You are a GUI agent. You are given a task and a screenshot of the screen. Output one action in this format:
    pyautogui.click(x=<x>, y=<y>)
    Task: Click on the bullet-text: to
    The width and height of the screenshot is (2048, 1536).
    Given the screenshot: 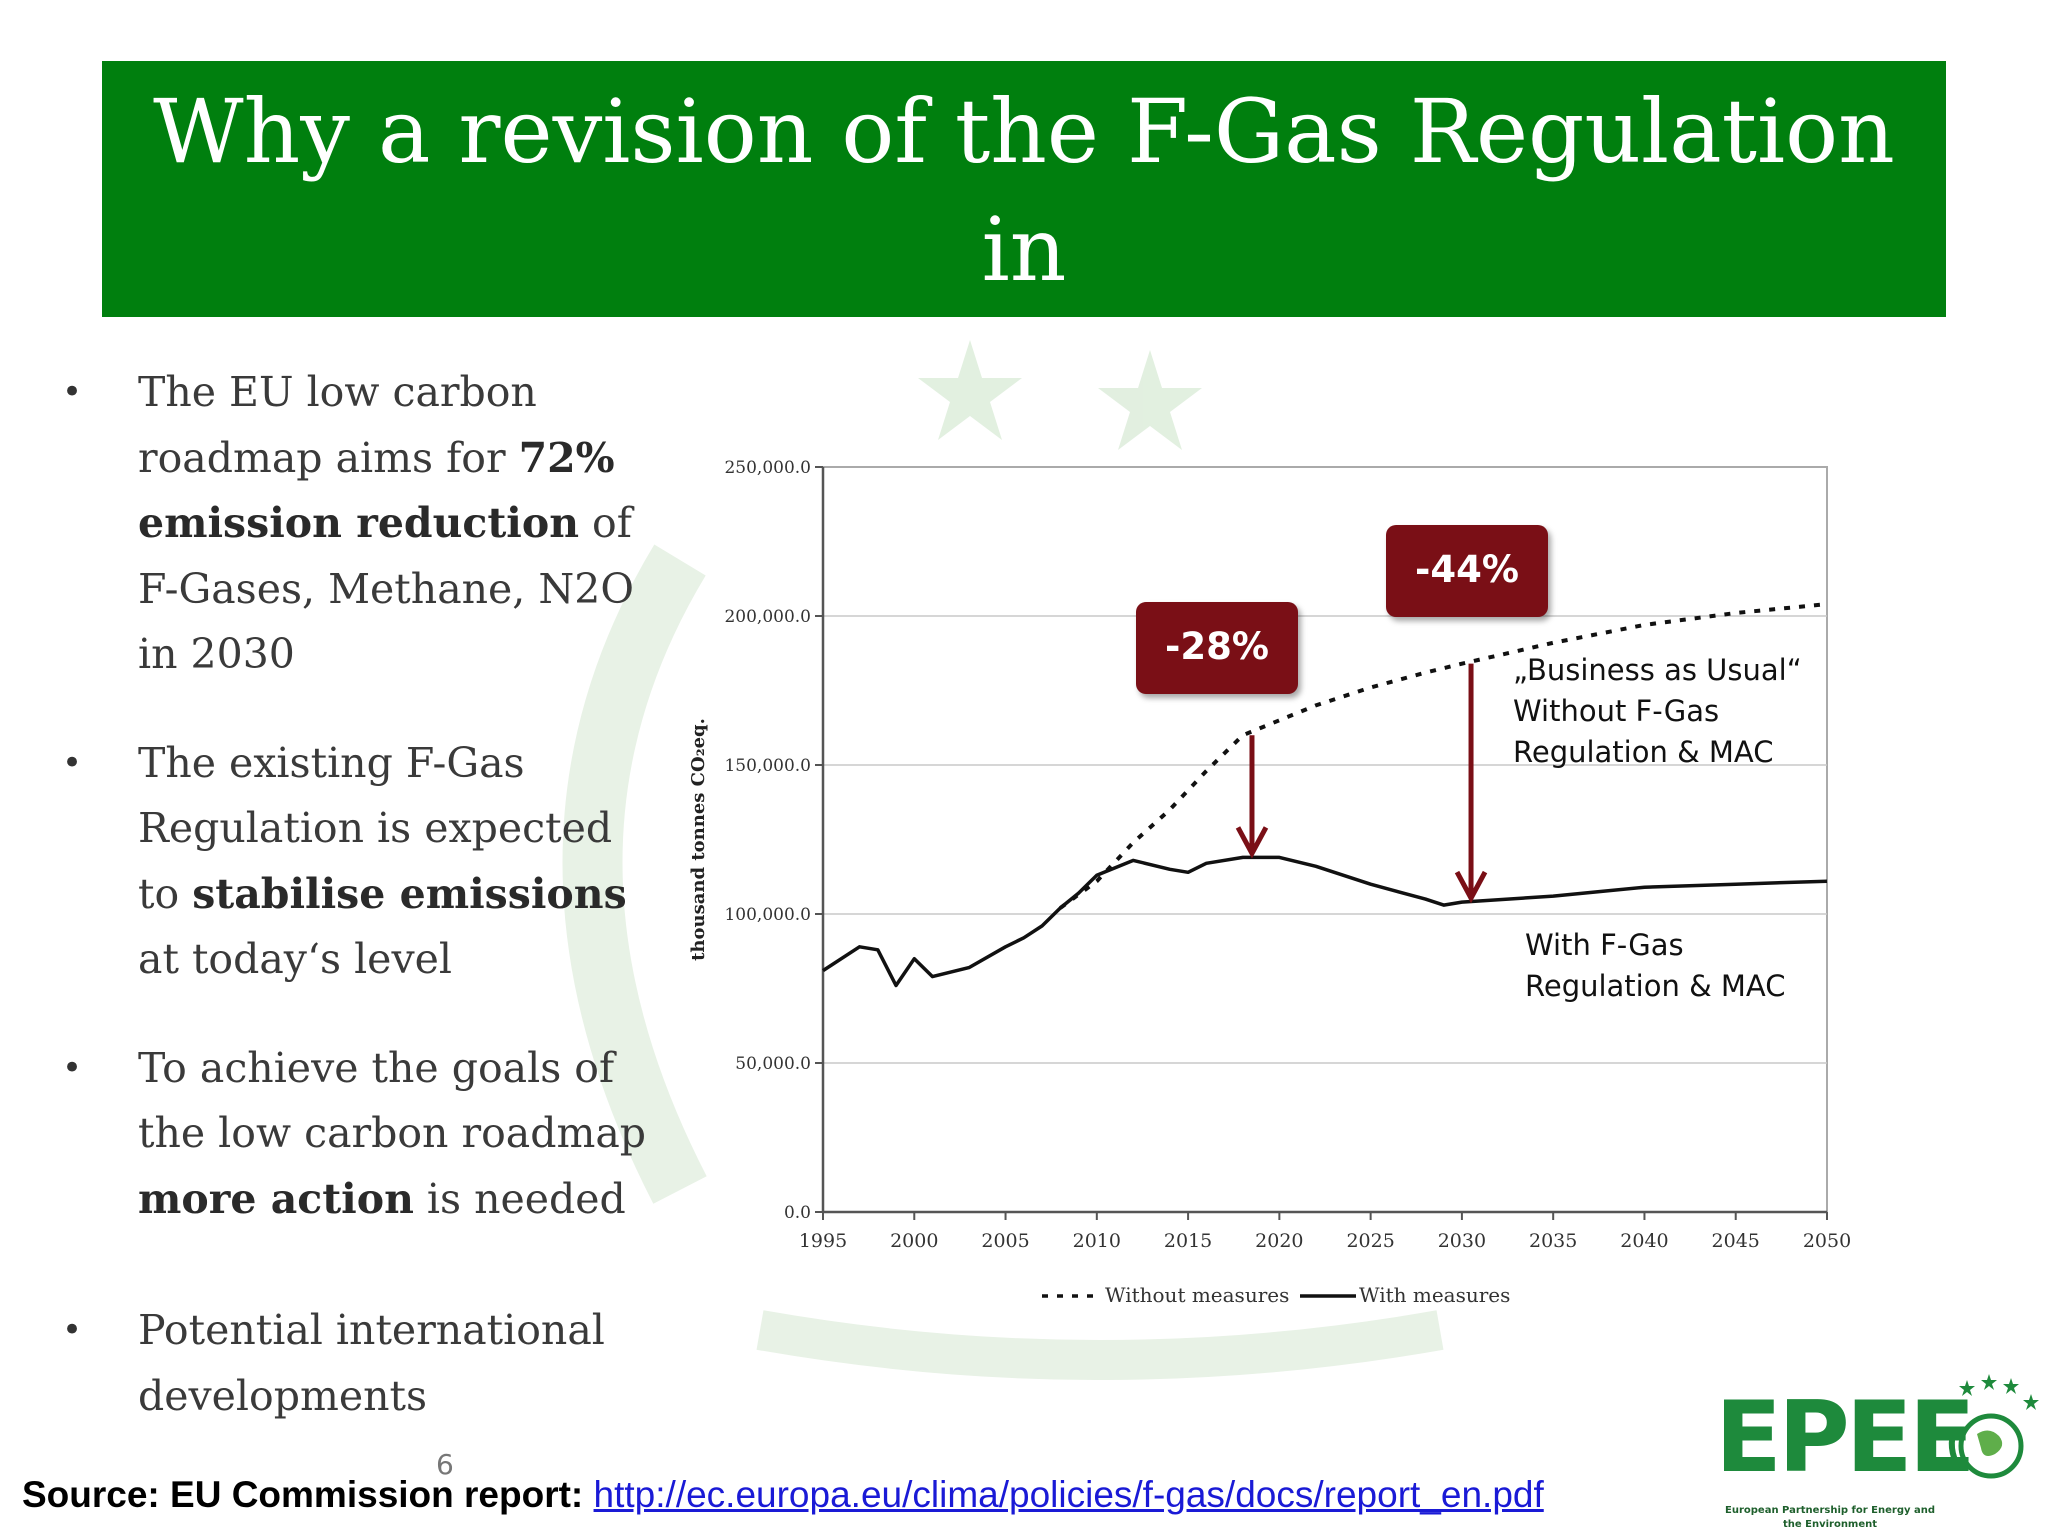 What is the action you would take?
    pyautogui.click(x=165, y=893)
    